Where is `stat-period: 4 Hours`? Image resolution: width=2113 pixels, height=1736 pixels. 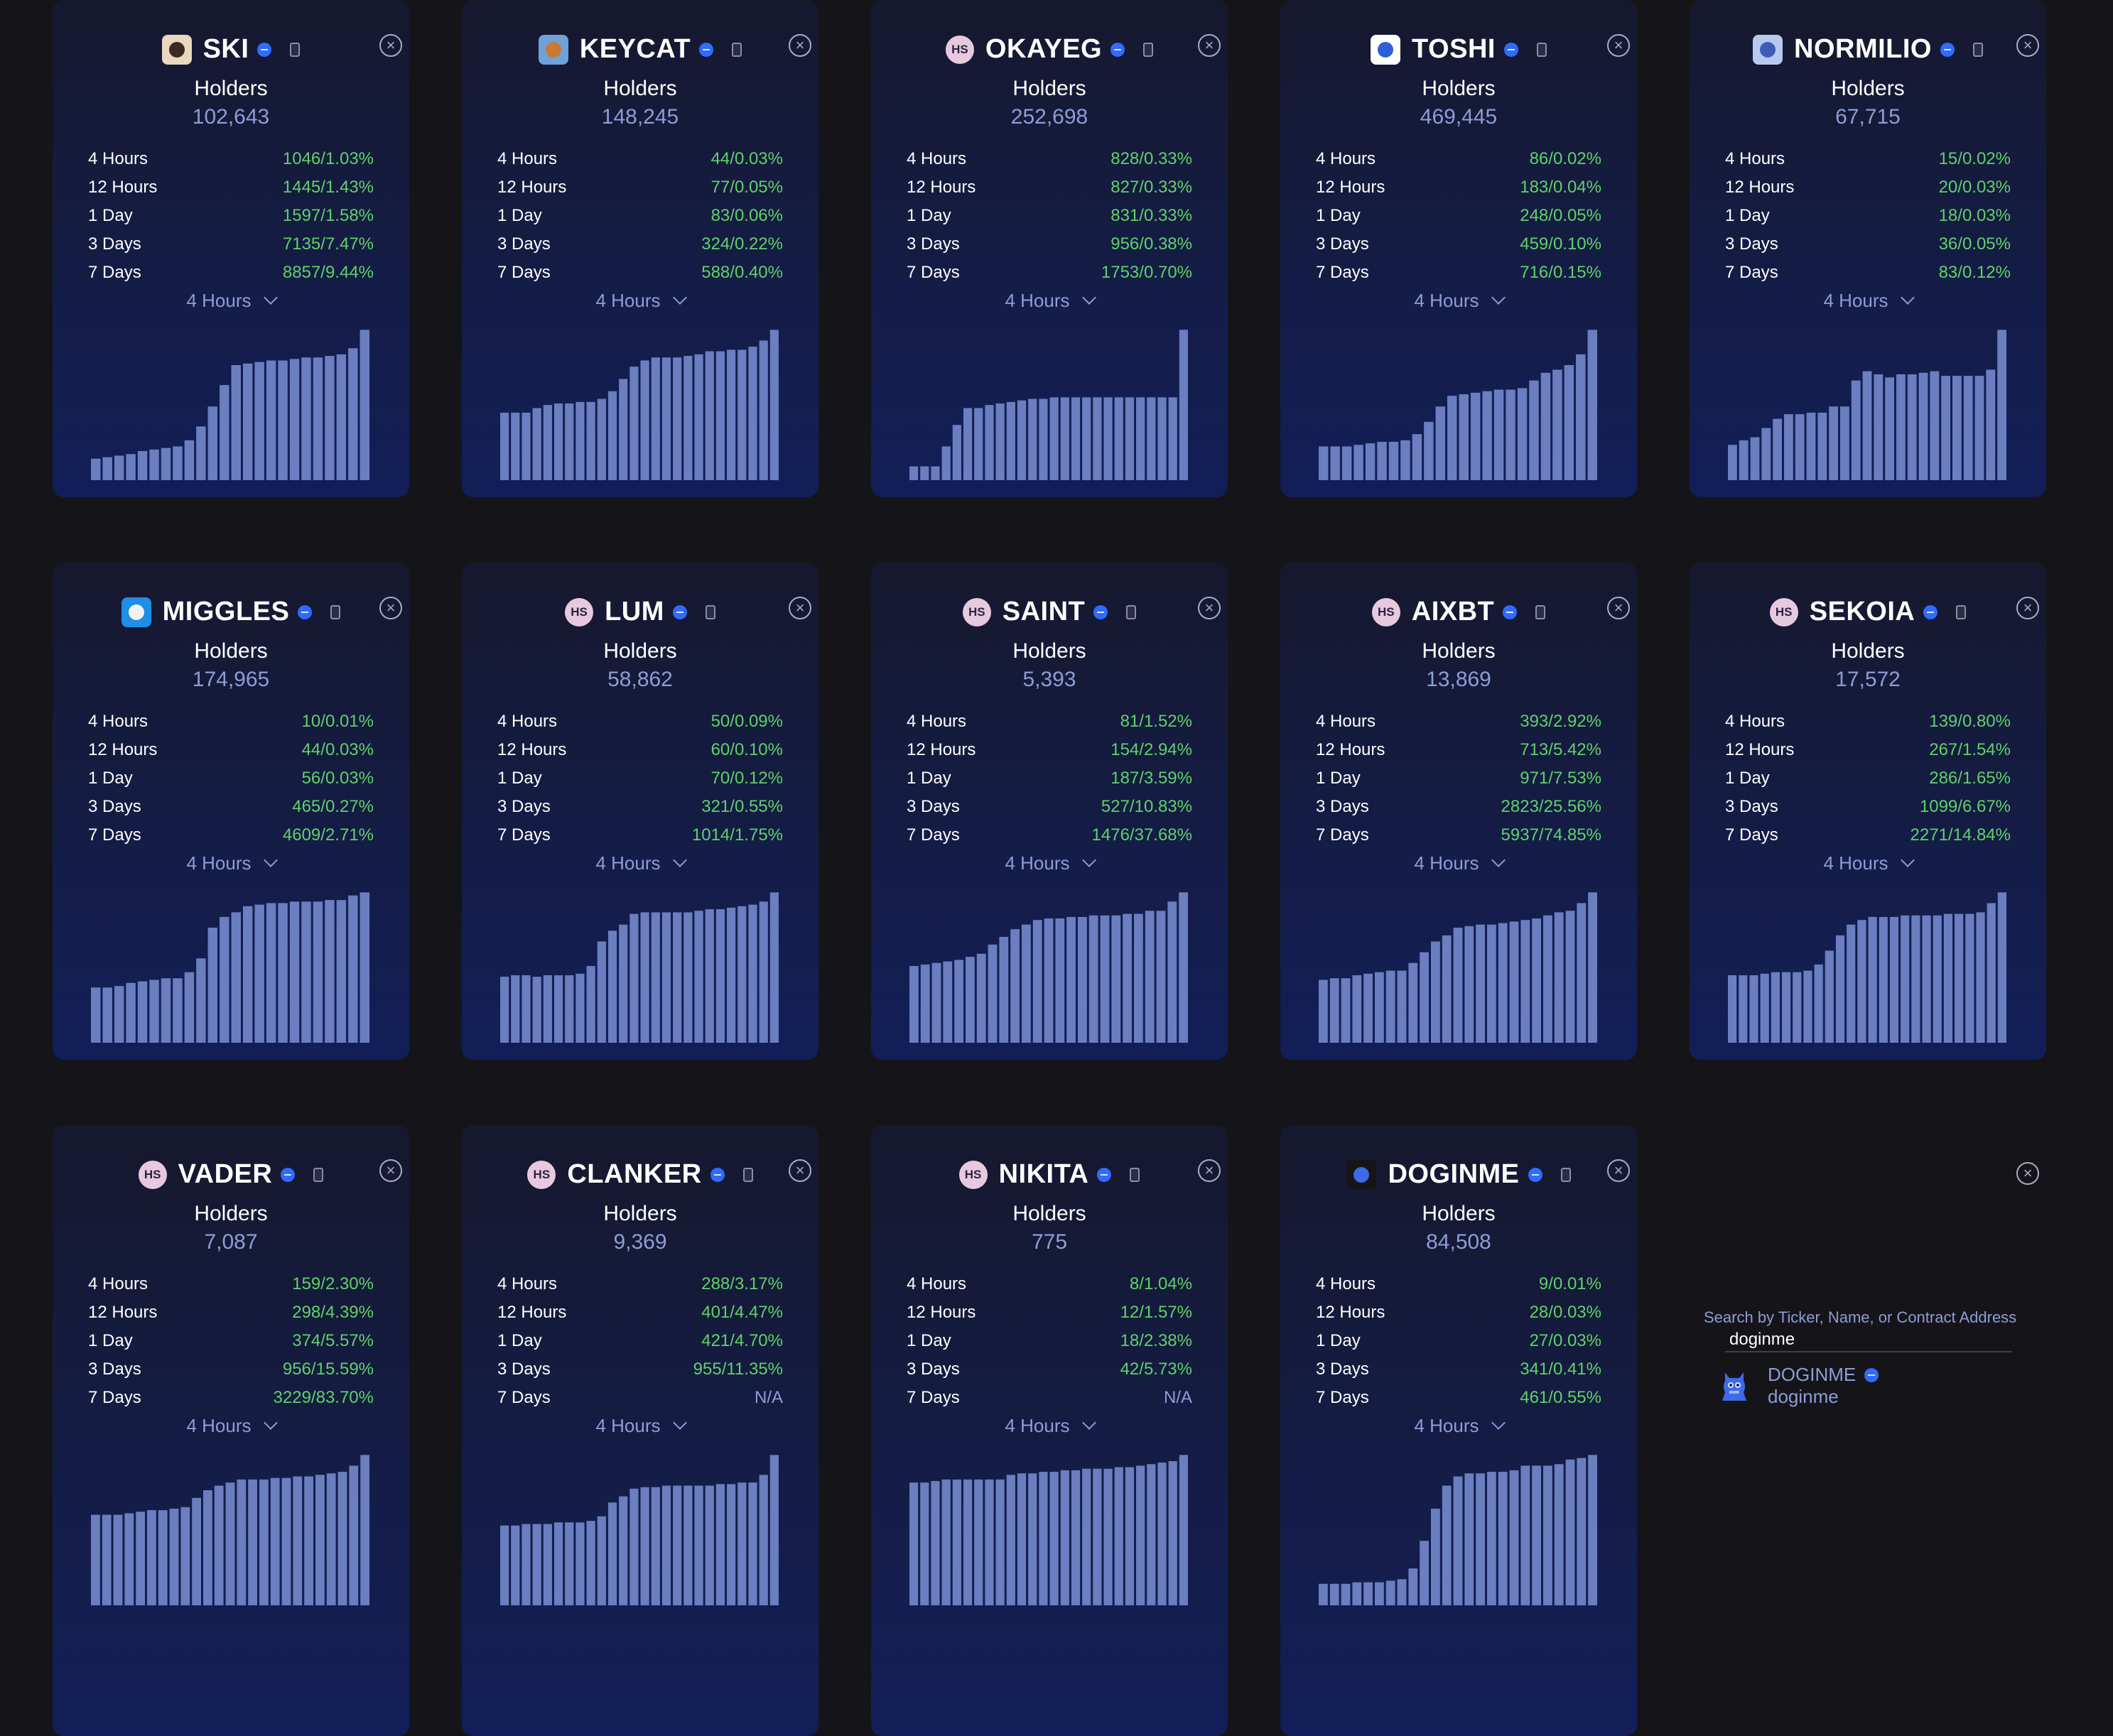 stat-period: 4 Hours is located at coordinates (1346, 721).